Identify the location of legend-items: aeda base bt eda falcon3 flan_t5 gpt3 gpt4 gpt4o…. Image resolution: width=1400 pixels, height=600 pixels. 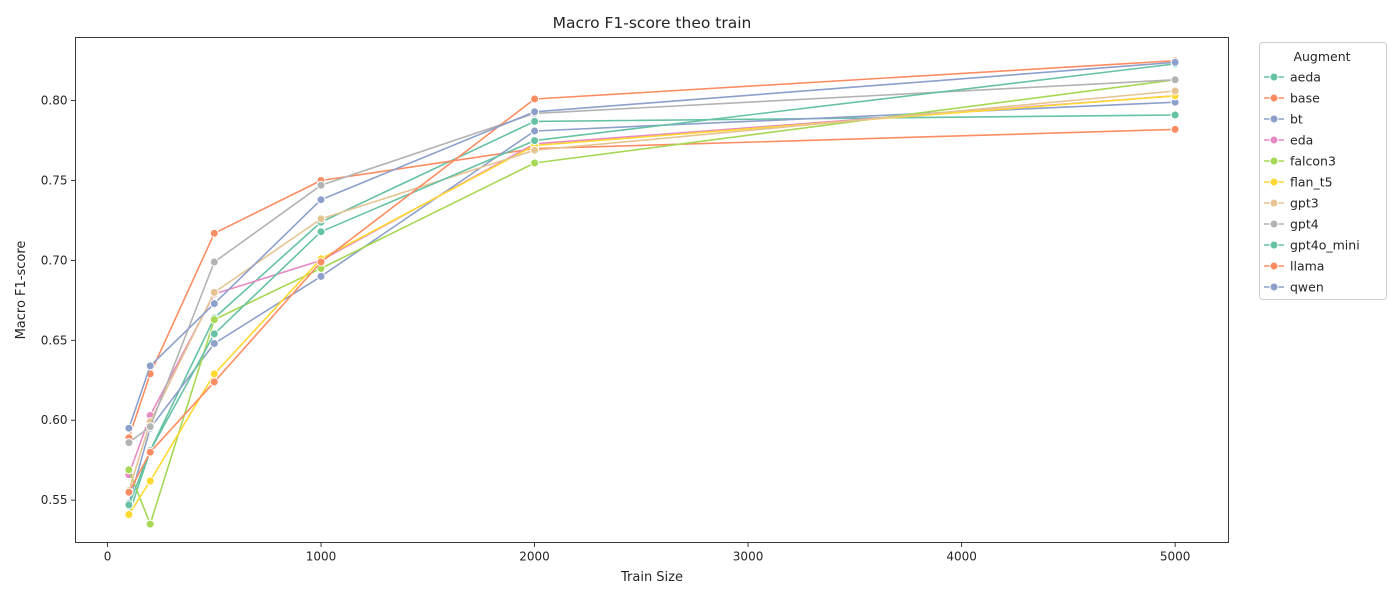
(1312, 182).